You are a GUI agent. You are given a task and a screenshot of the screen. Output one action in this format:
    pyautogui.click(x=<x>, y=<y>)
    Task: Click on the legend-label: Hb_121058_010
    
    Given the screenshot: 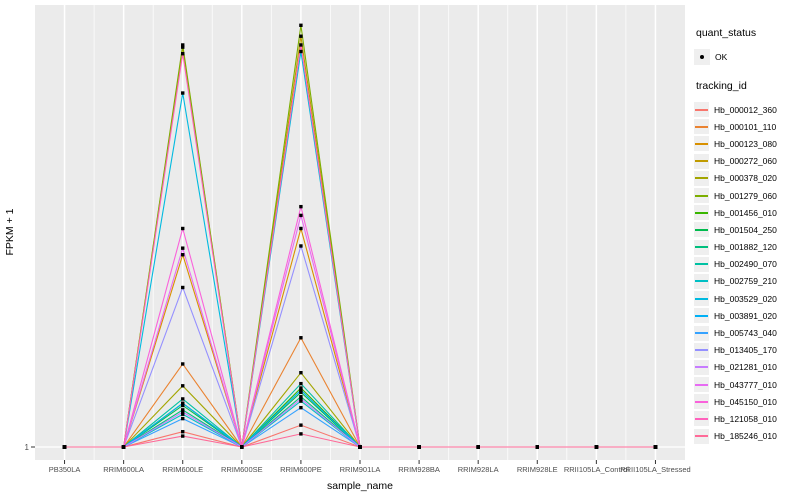 What is the action you would take?
    pyautogui.click(x=745, y=418)
    